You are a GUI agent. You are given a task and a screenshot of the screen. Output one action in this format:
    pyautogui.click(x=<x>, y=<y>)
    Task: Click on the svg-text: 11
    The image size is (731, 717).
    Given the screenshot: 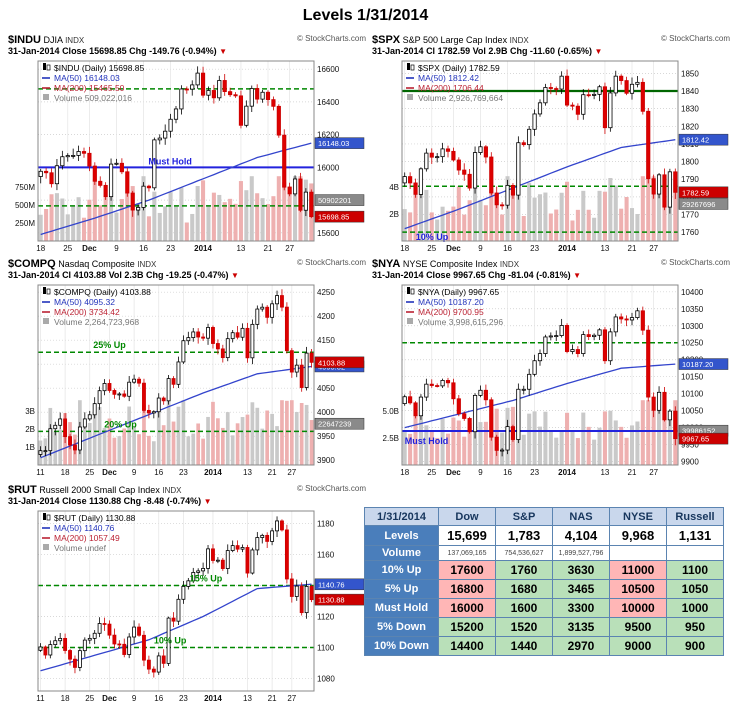 What is the action you would take?
    pyautogui.click(x=40, y=472)
    